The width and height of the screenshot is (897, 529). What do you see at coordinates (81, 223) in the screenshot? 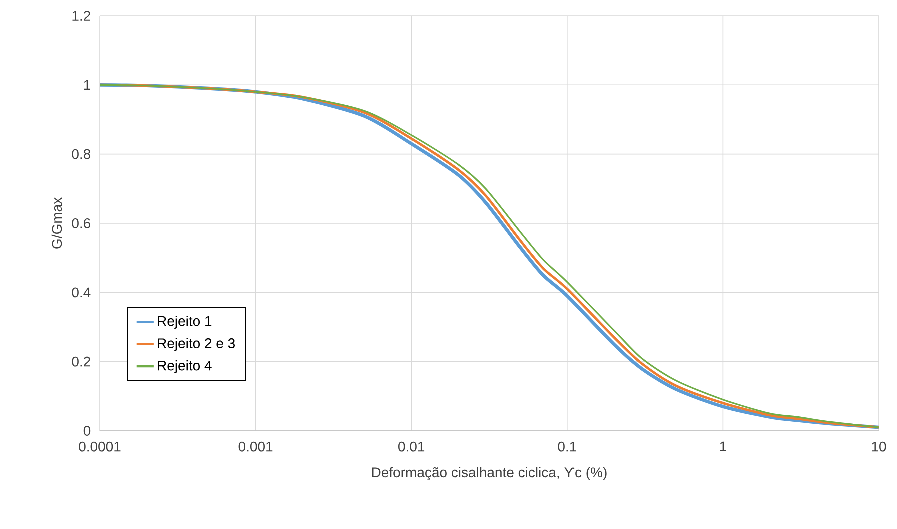
I see `y-tick-label: 0.6` at bounding box center [81, 223].